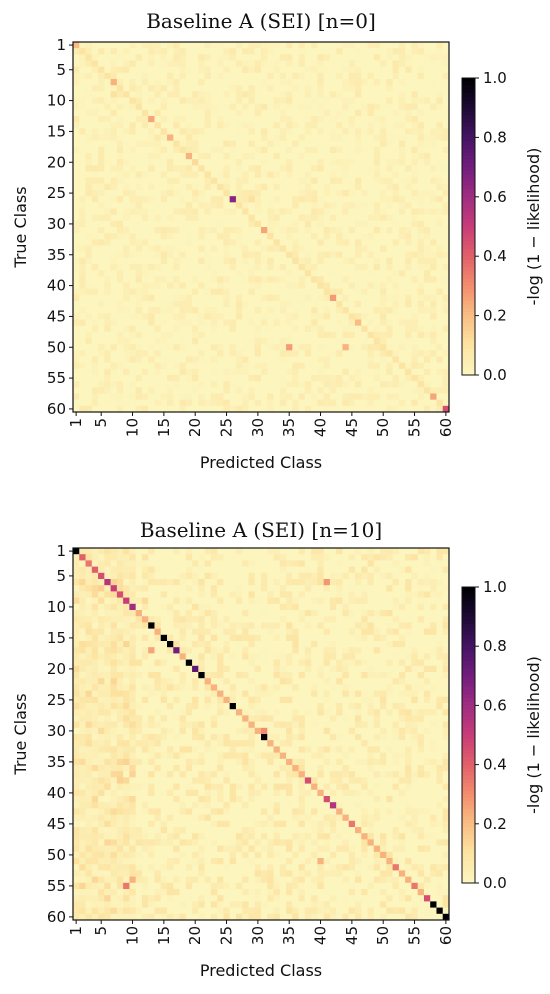 The image size is (550, 994). I want to click on colorbar-segment, so click(468, 236).